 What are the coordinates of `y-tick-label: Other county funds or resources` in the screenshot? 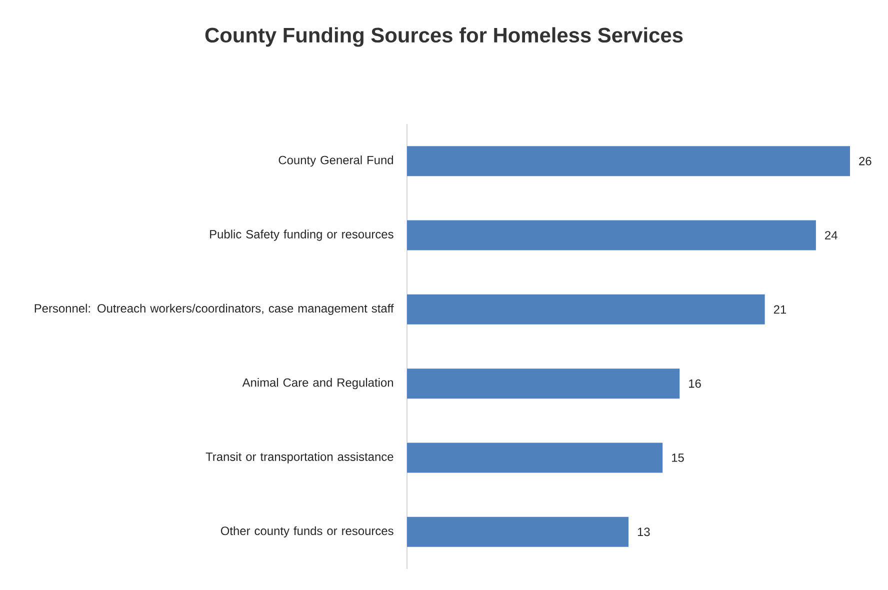 It's located at (307, 532).